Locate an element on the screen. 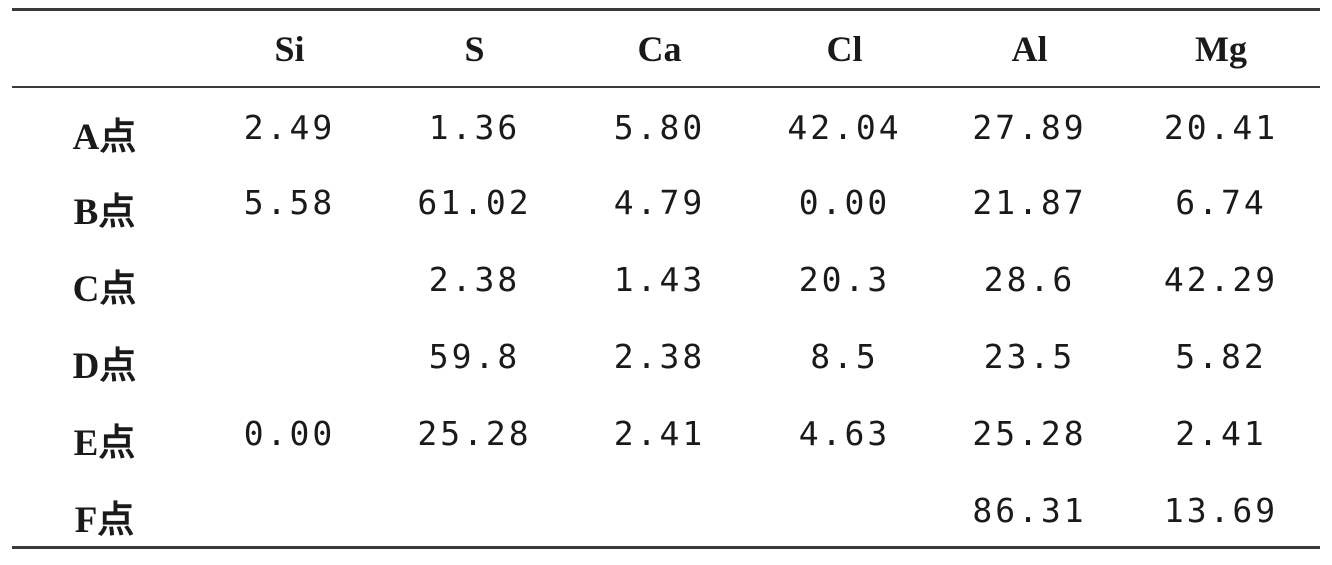 This screenshot has width=1332, height=565. table-cell: 27.89 is located at coordinates (1029, 127).